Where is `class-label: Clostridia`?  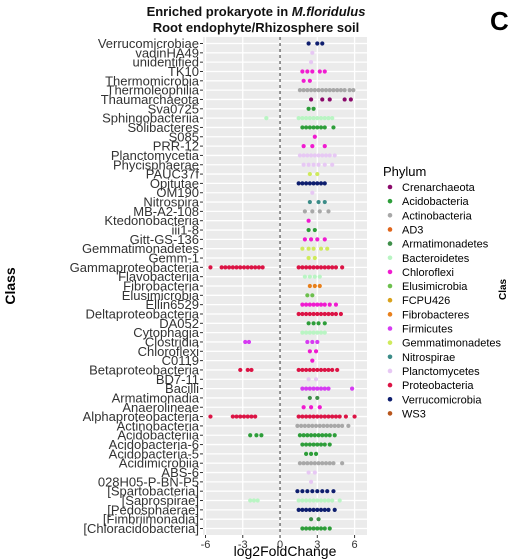 class-label: Clostridia is located at coordinates (172, 341).